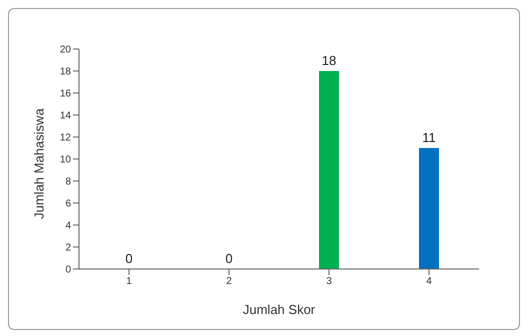 The height and width of the screenshot is (336, 526). What do you see at coordinates (68, 226) in the screenshot?
I see `y-tick-label: 4` at bounding box center [68, 226].